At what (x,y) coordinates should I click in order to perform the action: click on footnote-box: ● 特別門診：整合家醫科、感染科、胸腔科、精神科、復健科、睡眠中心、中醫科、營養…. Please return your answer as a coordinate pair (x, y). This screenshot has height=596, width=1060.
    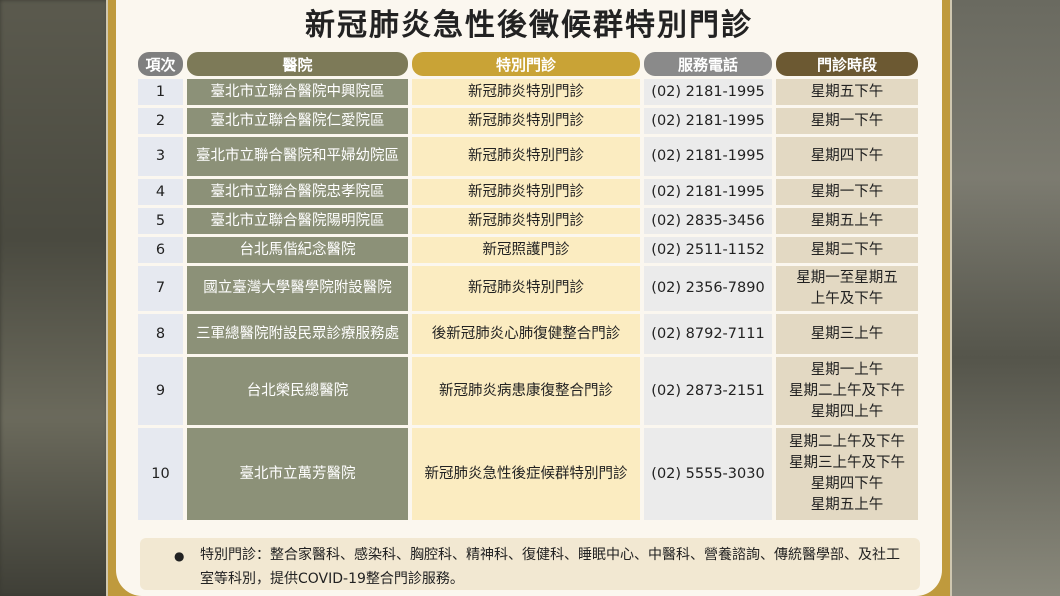
    Looking at the image, I should click on (530, 564).